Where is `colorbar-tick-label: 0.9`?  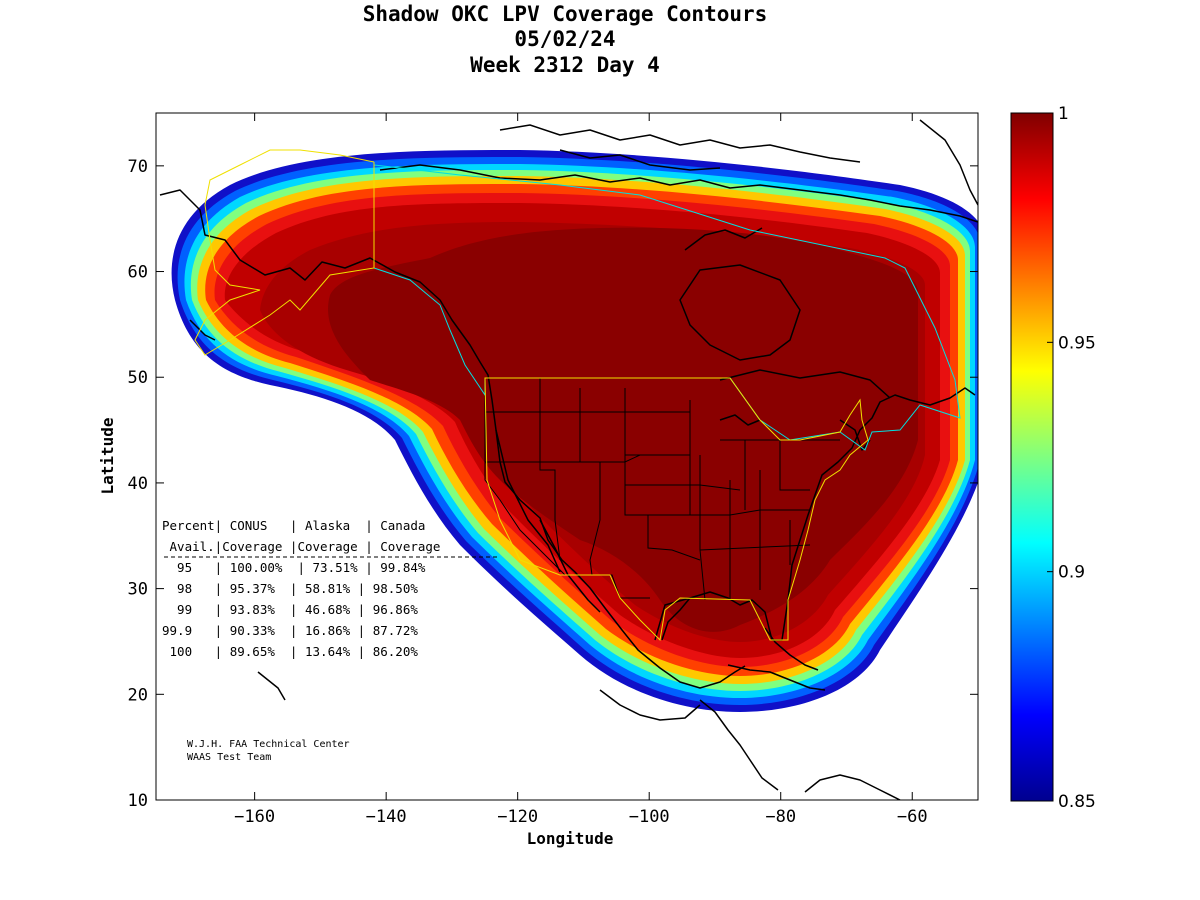
colorbar-tick-label: 0.9 is located at coordinates (1071, 573).